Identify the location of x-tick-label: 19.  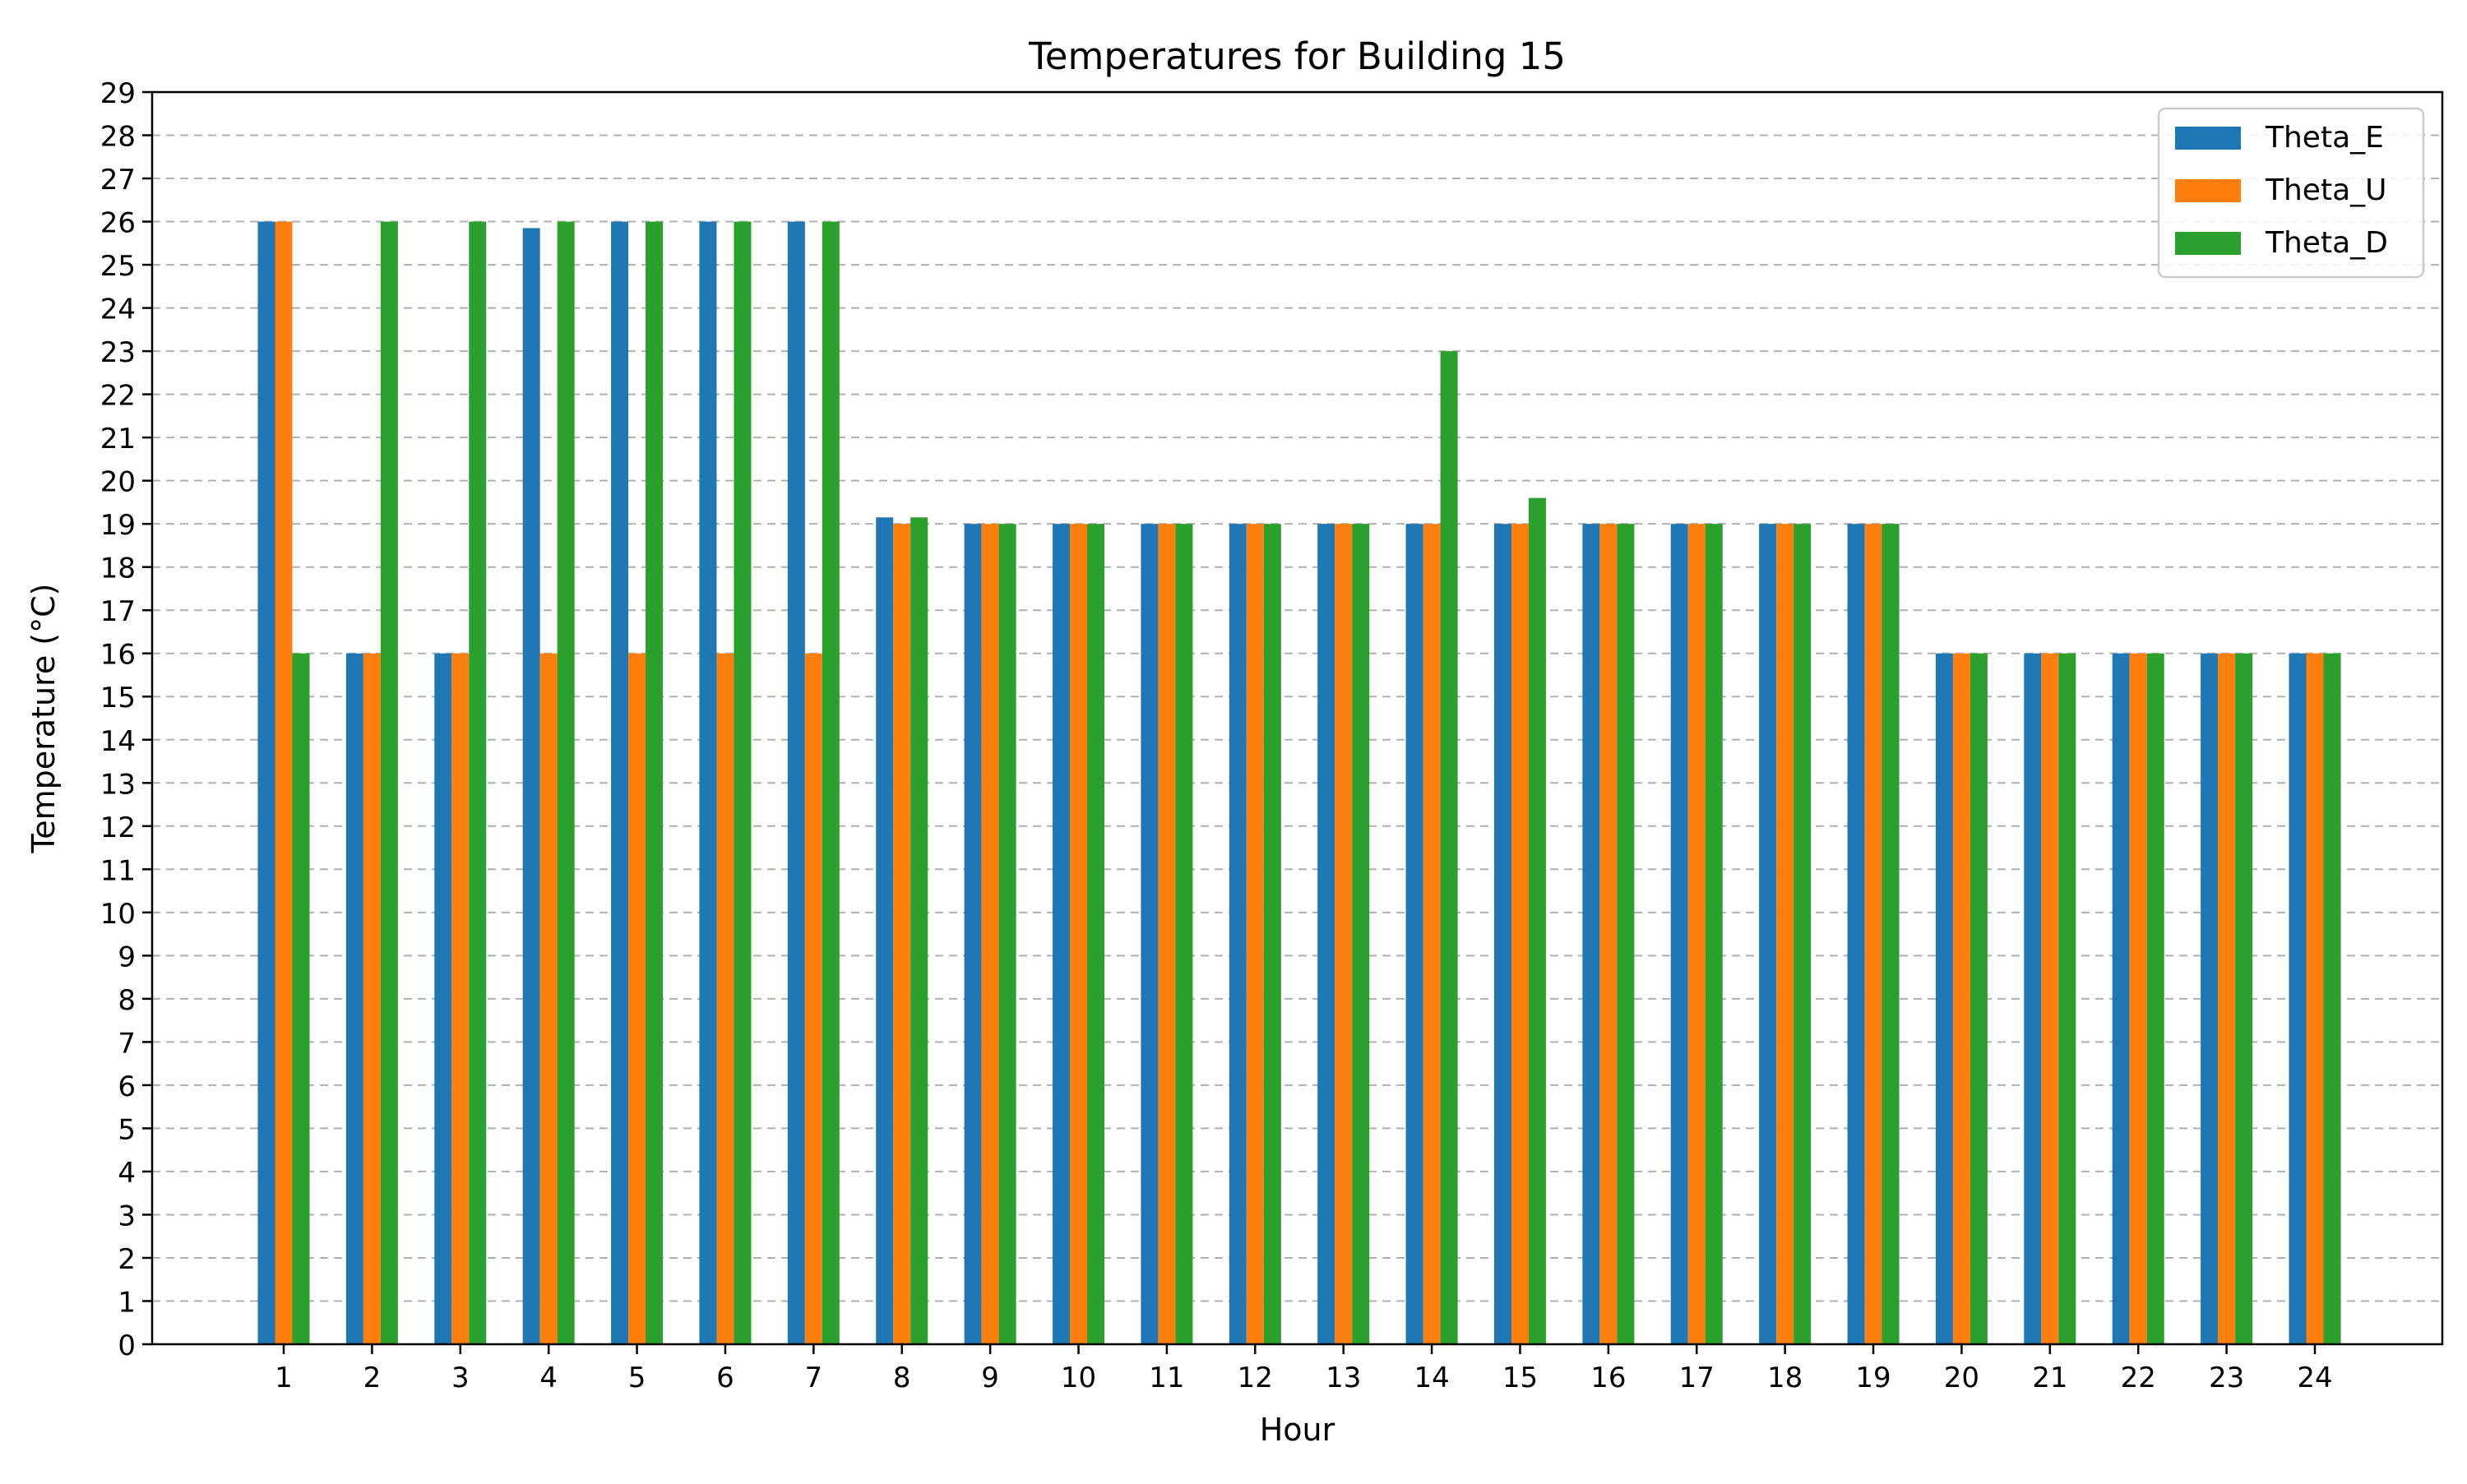
(1873, 1378).